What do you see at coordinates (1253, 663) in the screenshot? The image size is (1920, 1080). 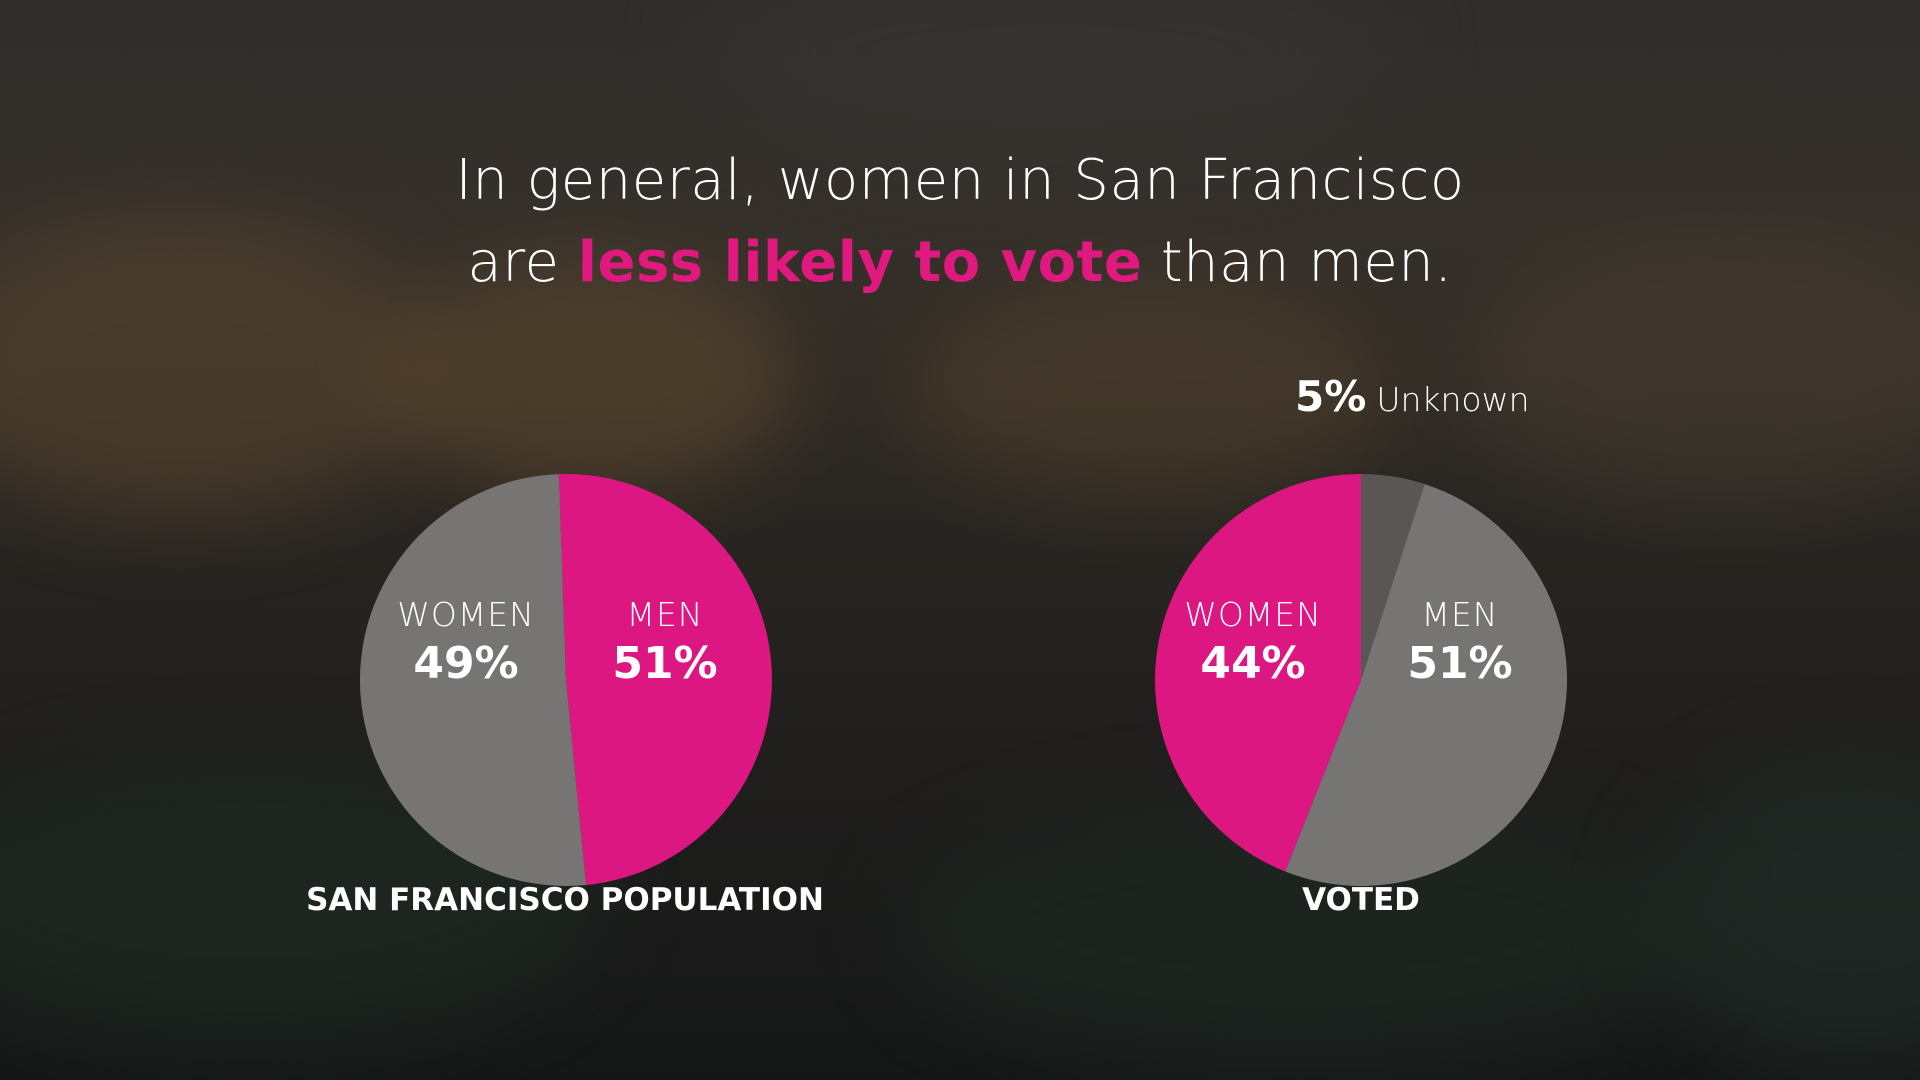 I see `voted-women-value: 44%` at bounding box center [1253, 663].